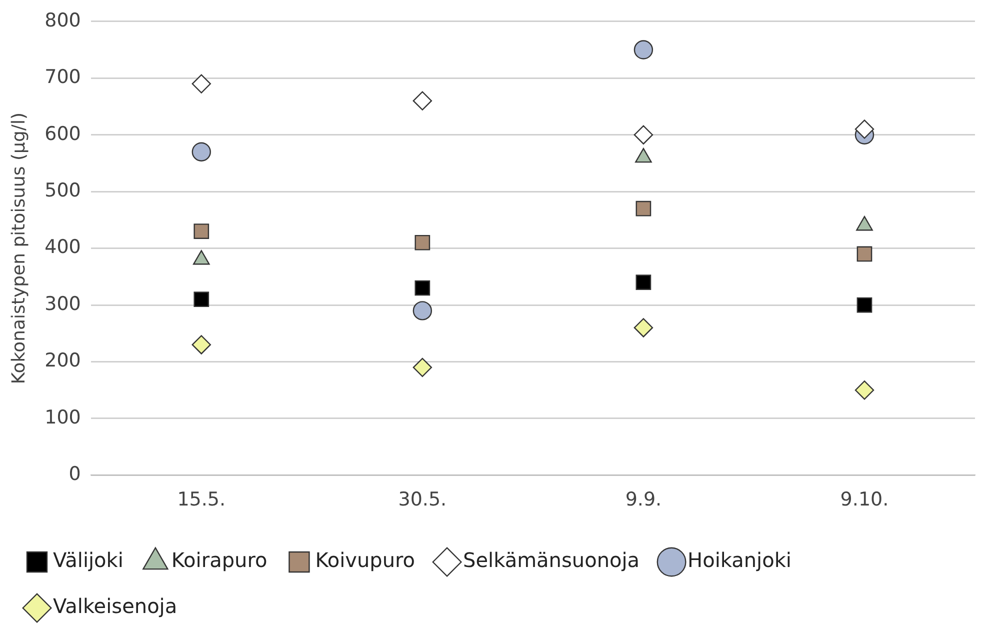 Image resolution: width=995 pixels, height=628 pixels. Describe the element at coordinates (422, 499) in the screenshot. I see `x-tick-label: 30.5.` at that location.